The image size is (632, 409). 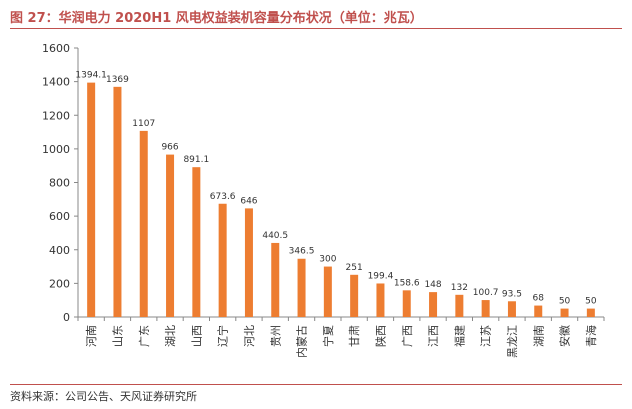 I want to click on source-rule, so click(x=316, y=384).